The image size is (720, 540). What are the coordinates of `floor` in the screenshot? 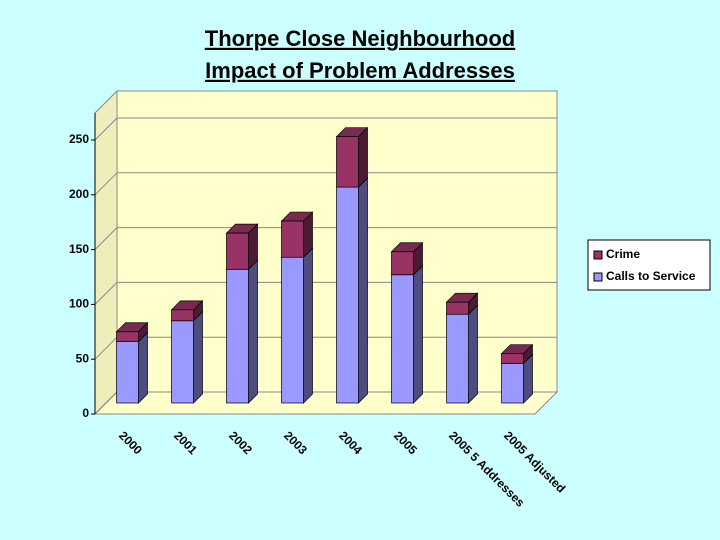 It's located at (326, 403).